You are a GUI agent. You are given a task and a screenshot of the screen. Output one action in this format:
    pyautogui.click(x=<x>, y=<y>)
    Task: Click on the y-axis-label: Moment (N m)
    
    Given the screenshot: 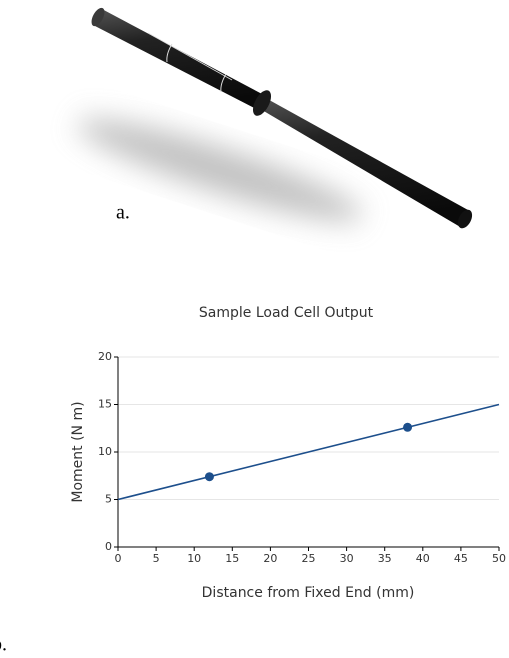 What is the action you would take?
    pyautogui.click(x=78, y=451)
    